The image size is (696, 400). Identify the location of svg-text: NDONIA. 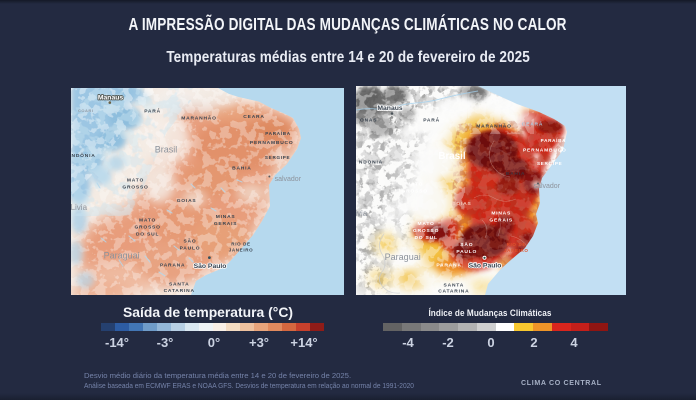
(371, 163).